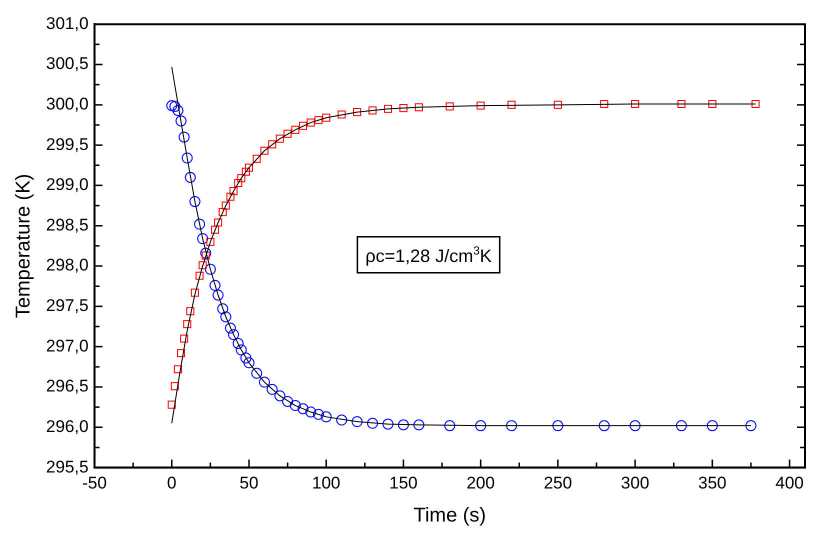  Describe the element at coordinates (558, 482) in the screenshot. I see `x-tick-label: 250` at that location.